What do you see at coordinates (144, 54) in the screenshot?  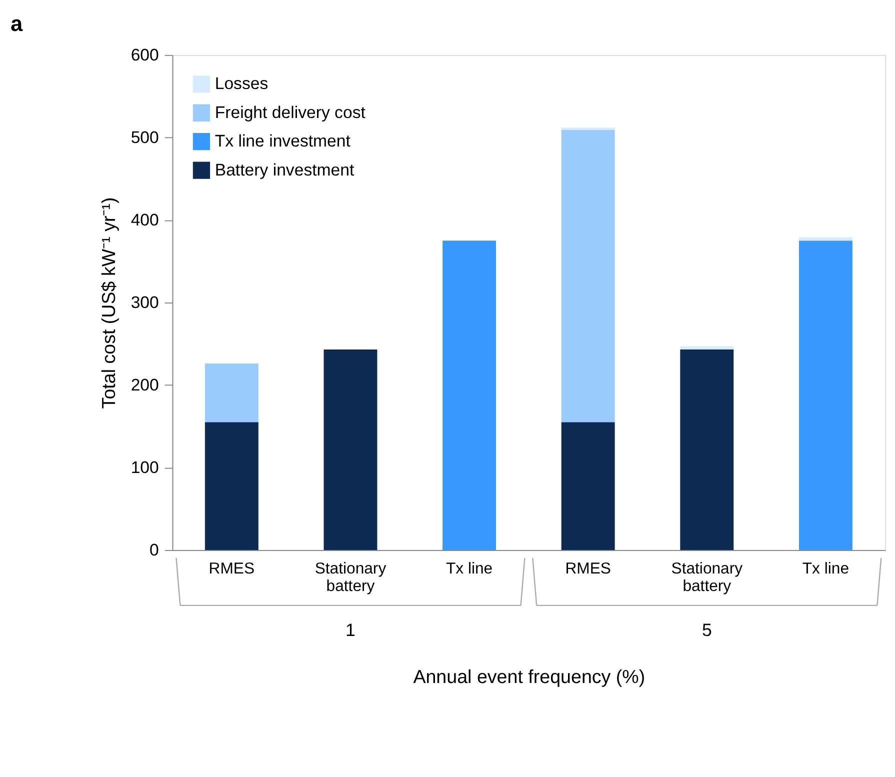 I see `y-tick-label: 600` at bounding box center [144, 54].